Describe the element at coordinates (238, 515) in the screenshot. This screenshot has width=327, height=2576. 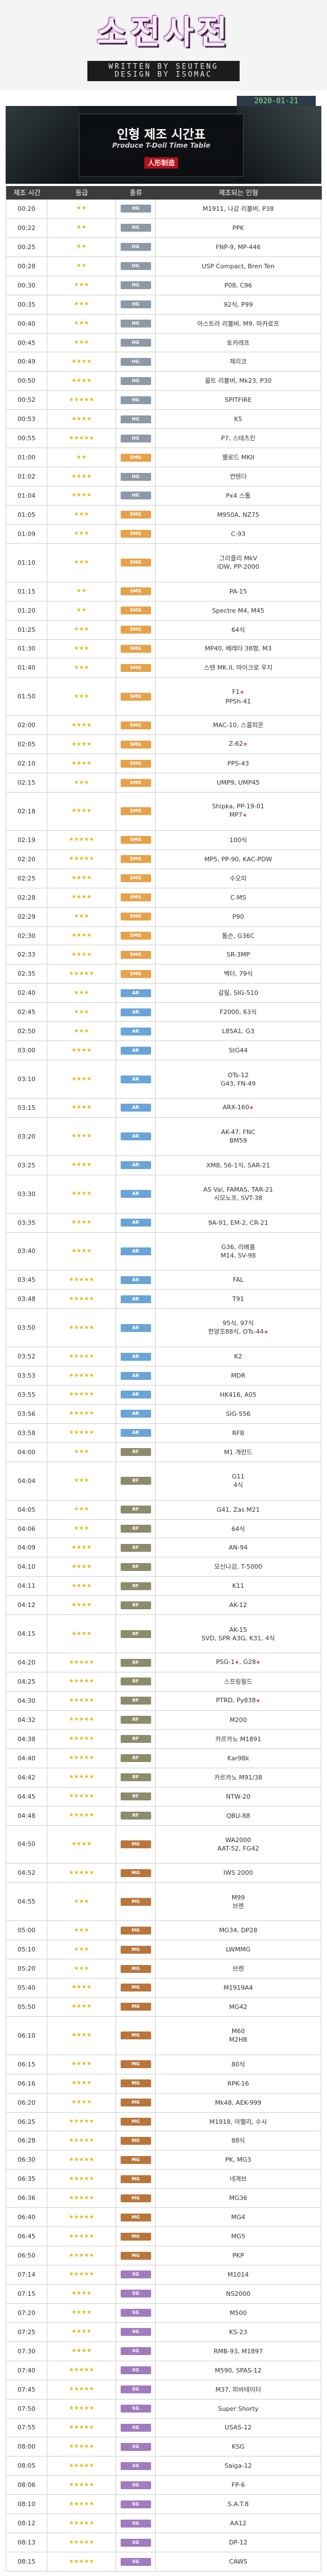
I see `doll-name-cell: M950A, NZ75` at that location.